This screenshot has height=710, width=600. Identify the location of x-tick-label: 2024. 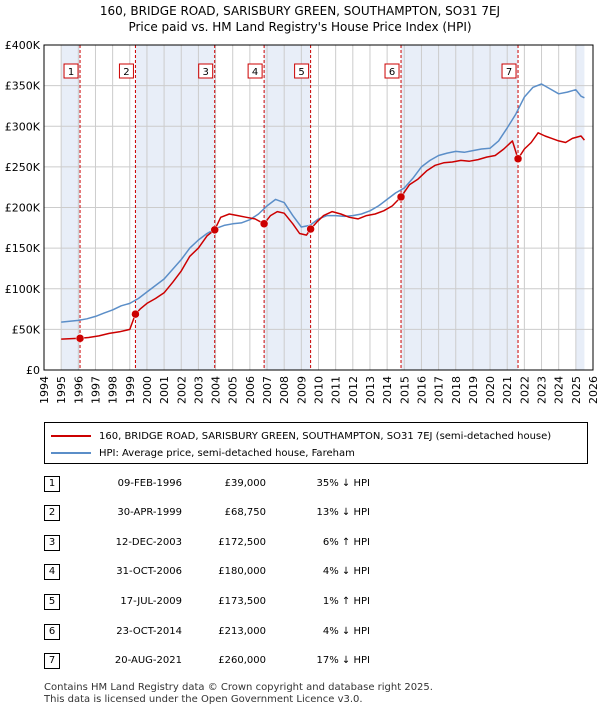
(559, 390).